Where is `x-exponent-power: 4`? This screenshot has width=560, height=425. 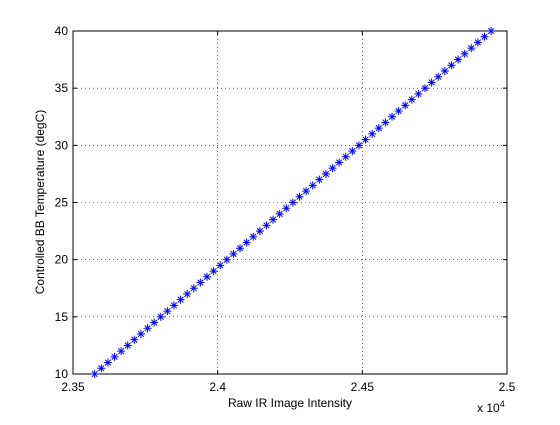 x-exponent-power: 4 is located at coordinates (502, 404).